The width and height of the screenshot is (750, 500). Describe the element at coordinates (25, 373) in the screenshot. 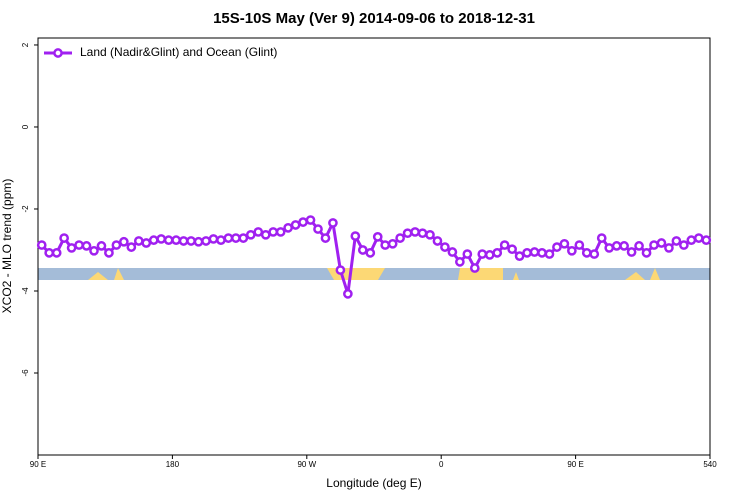

I see `y-tick-label: -6` at that location.